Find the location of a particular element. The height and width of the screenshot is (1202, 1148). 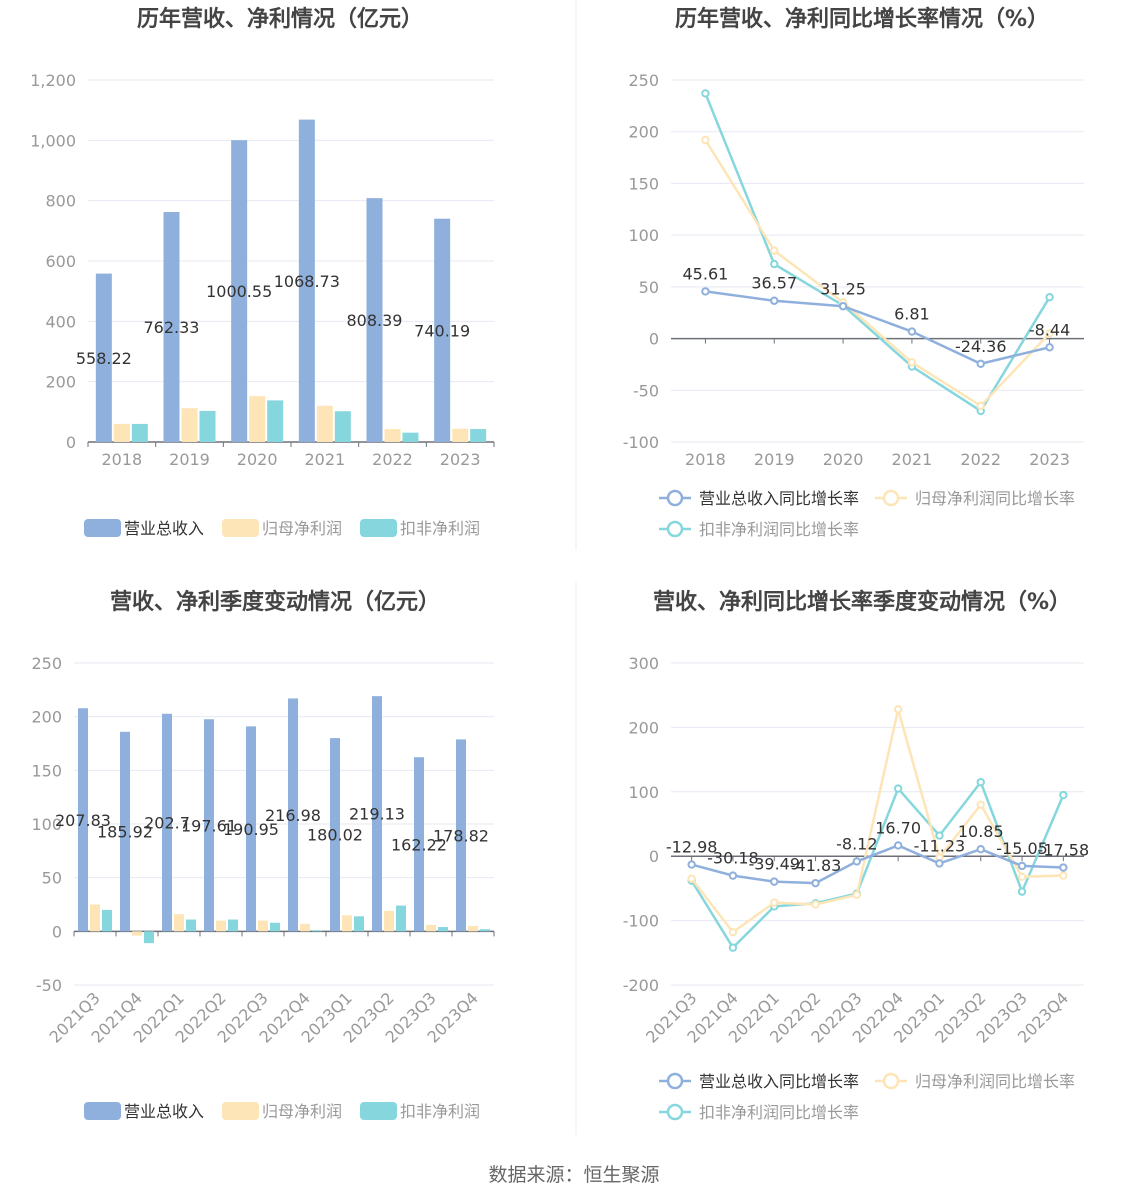

bar-2-2021Q4 is located at coordinates (137, 933).